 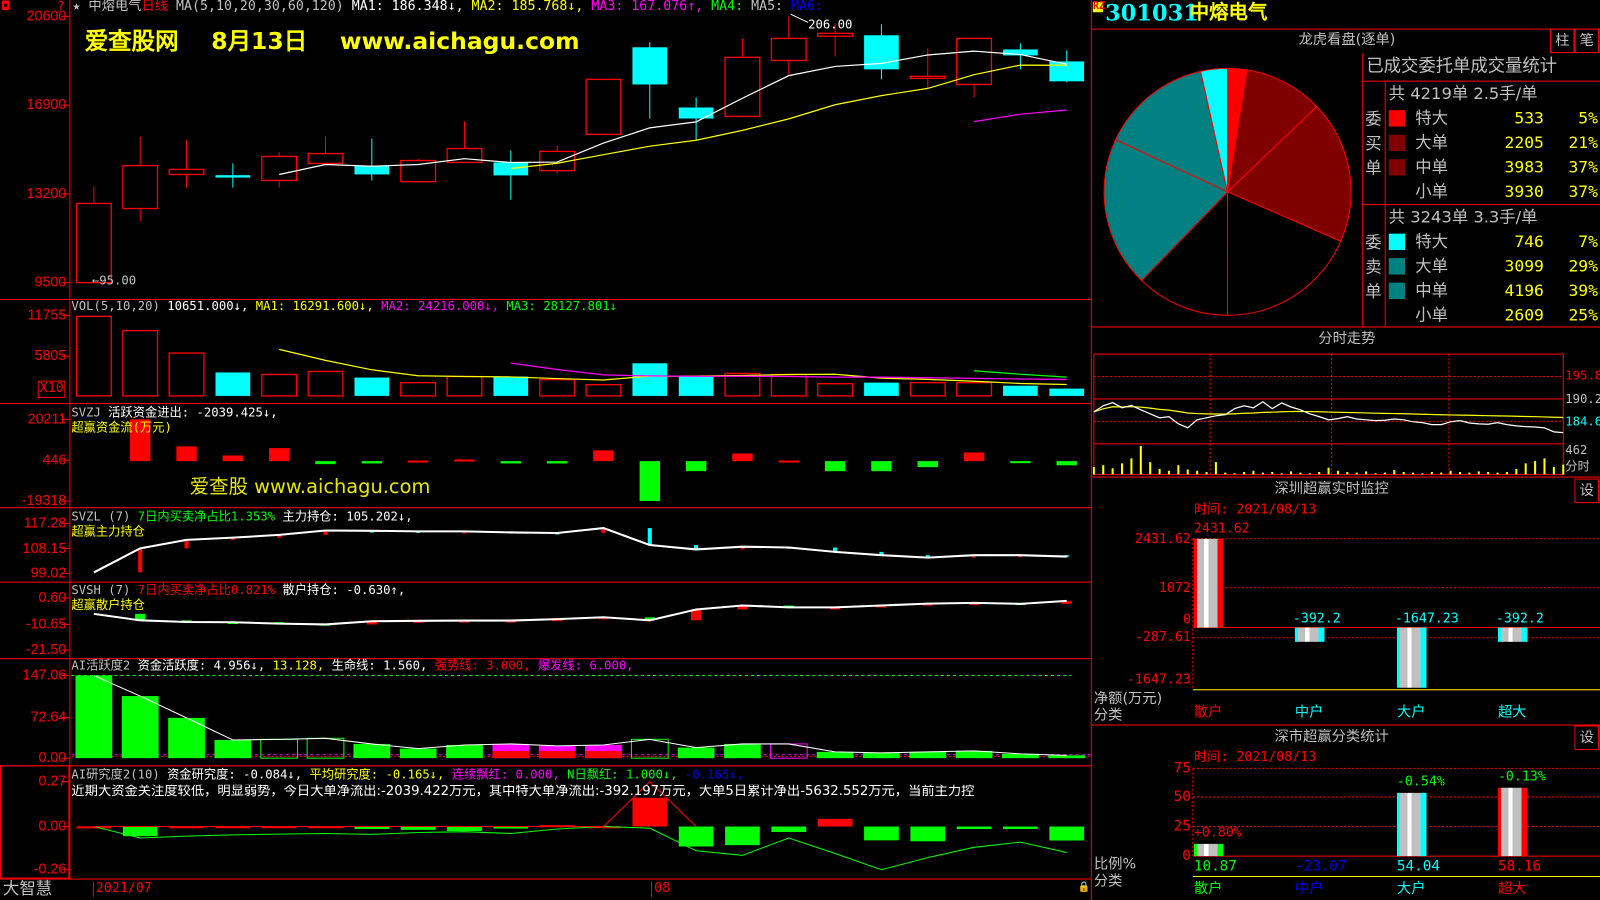 I want to click on sz-monitor-value-label: -392.2, so click(x=1316, y=619).